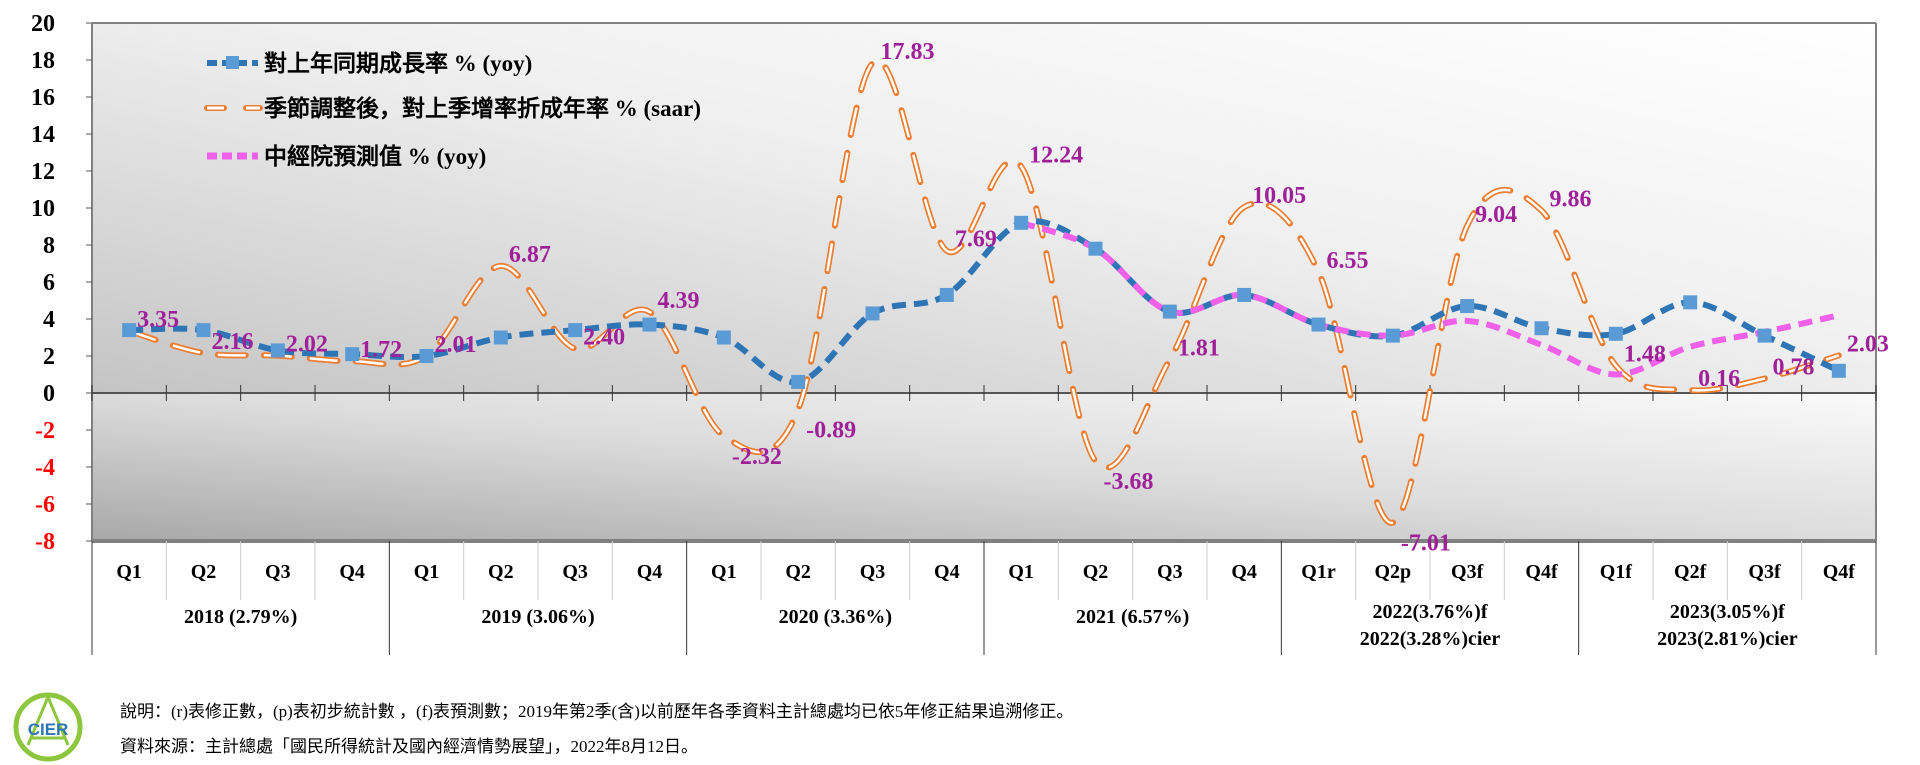 The width and height of the screenshot is (1920, 765). Describe the element at coordinates (456, 345) in the screenshot. I see `saar-data-label: 2.01` at that location.